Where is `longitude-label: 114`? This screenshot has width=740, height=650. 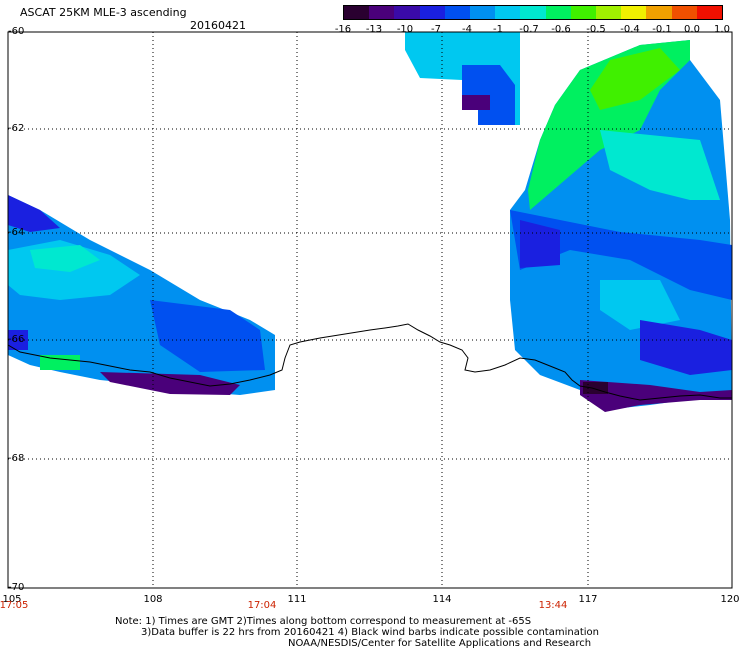 longitude-label: 114 is located at coordinates (442, 599).